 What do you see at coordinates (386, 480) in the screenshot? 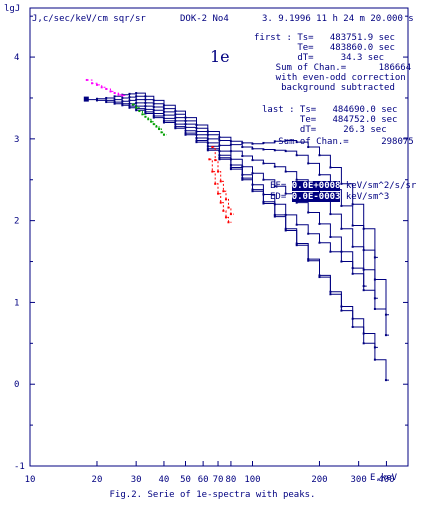
I see `x-tick-label: 400` at bounding box center [386, 480].